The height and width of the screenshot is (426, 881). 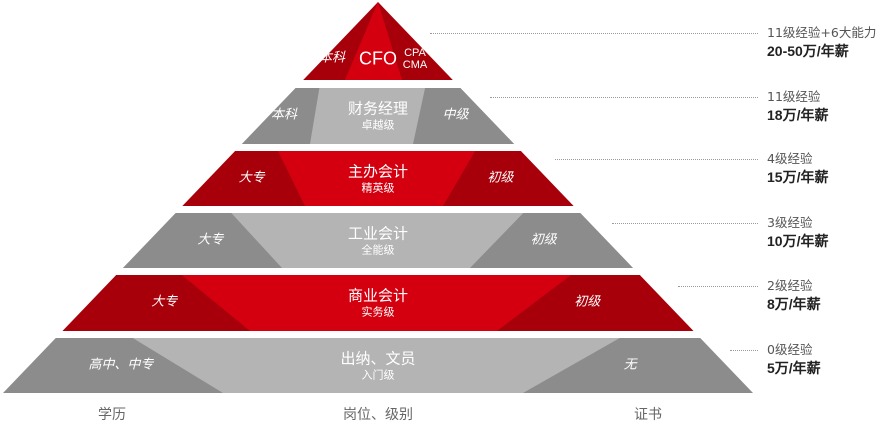 What do you see at coordinates (624, 97) in the screenshot?
I see `tier-1-leader-line` at bounding box center [624, 97].